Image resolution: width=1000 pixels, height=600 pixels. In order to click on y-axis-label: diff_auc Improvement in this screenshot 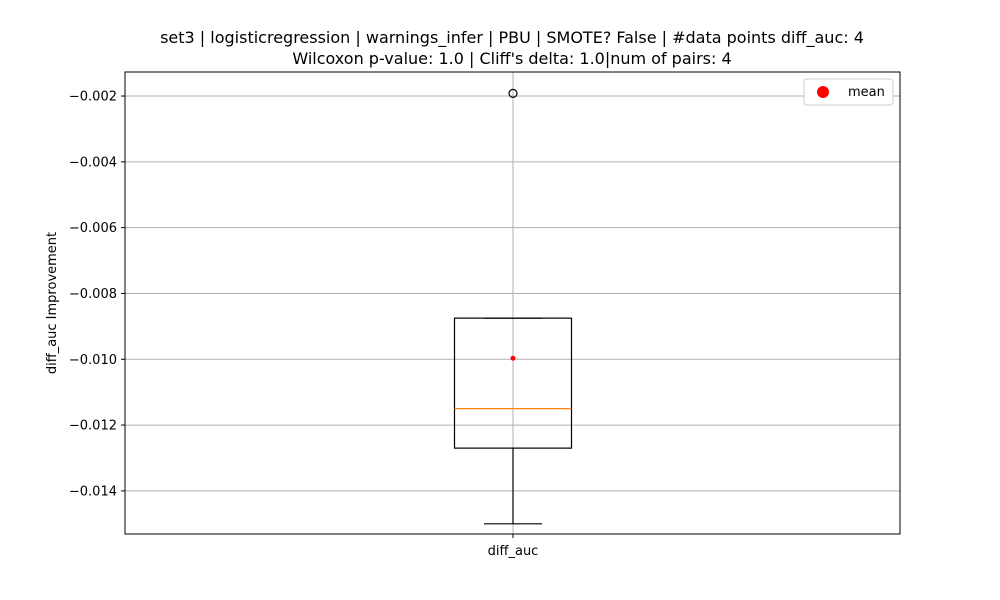, I will do `click(52, 303)`.